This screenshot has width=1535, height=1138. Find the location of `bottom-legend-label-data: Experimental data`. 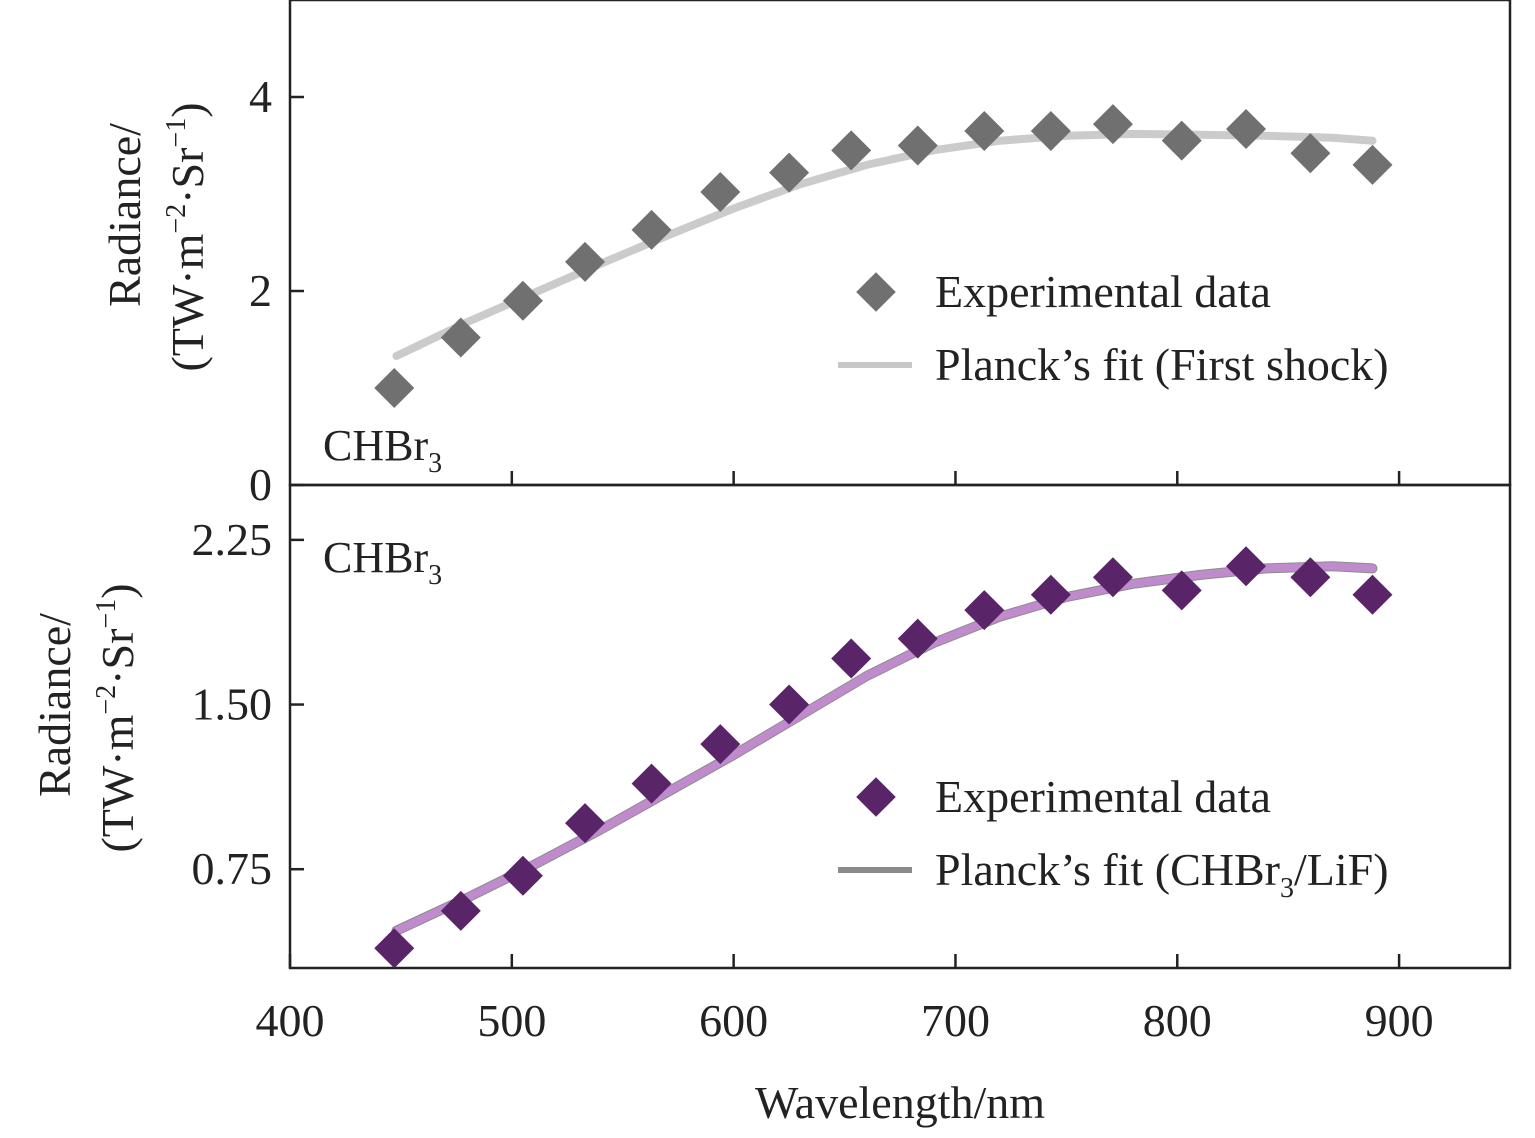

bottom-legend-label-data: Experimental data is located at coordinates (1103, 796).